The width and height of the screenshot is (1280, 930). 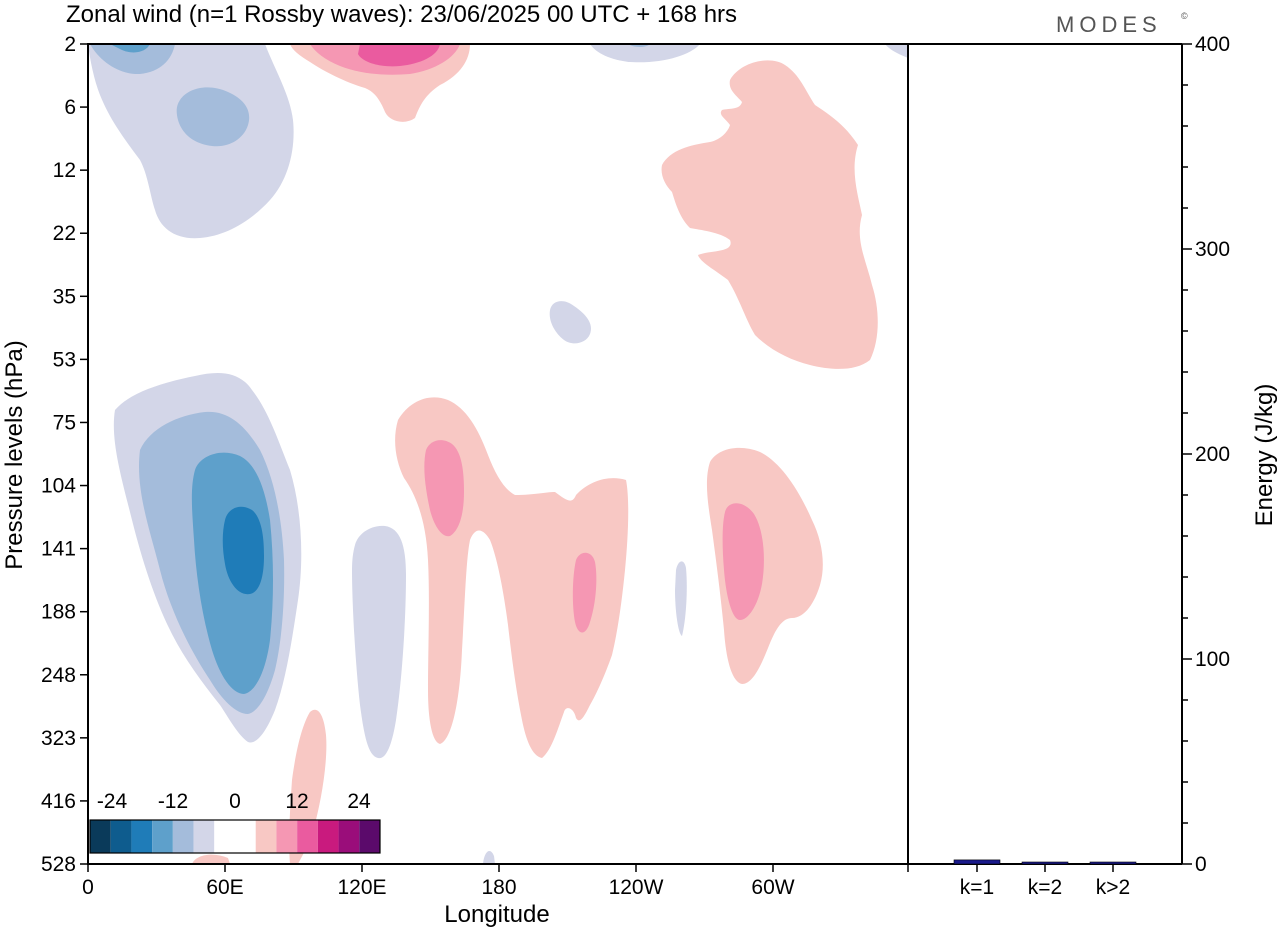 What do you see at coordinates (296, 801) in the screenshot?
I see `colorbar-label: 12` at bounding box center [296, 801].